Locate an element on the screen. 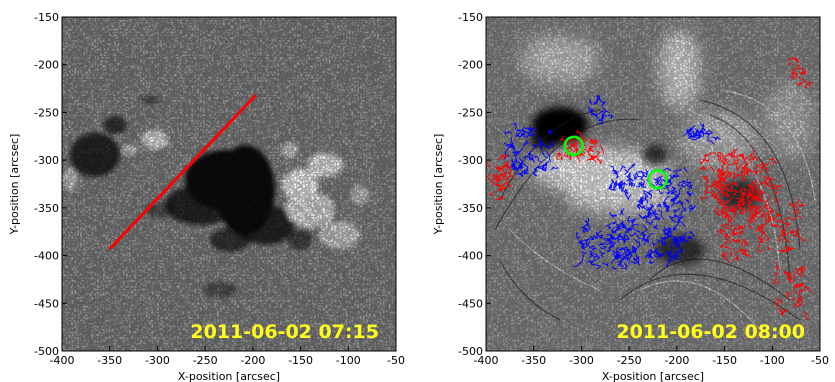 The image size is (835, 382). x-tick-label: -150 is located at coordinates (300, 360).